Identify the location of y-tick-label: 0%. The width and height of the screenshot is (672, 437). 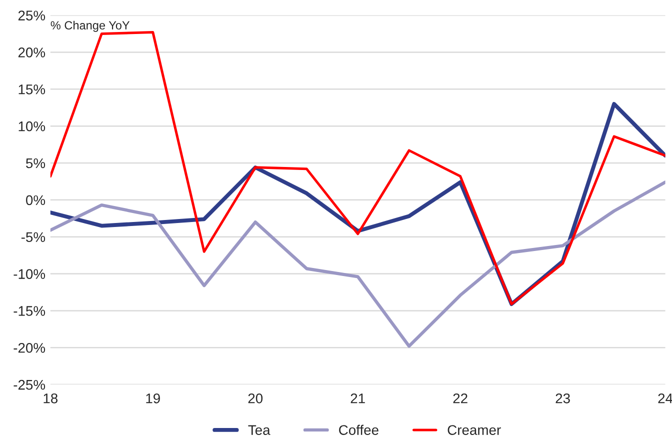
(36, 200).